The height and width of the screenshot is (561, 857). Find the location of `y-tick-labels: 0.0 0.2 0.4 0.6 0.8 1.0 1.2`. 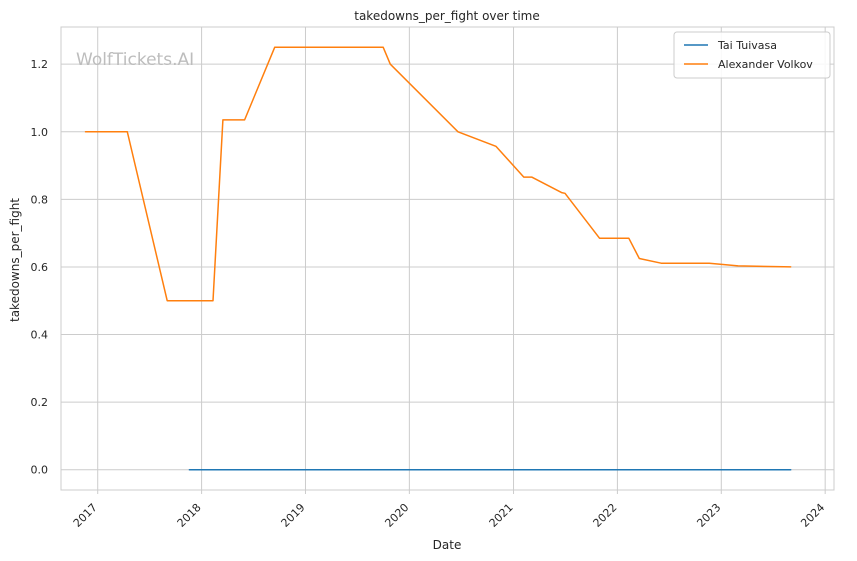

y-tick-labels: 0.0 0.2 0.4 0.6 0.8 1.0 1.2 is located at coordinates (40, 267).